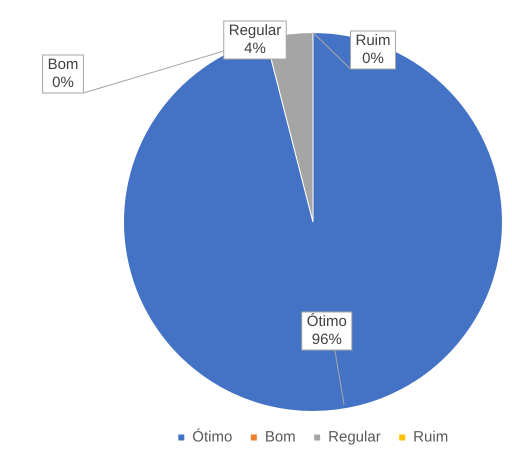 This screenshot has width=512, height=463. What do you see at coordinates (354, 437) in the screenshot?
I see `legend-label: Regular` at bounding box center [354, 437].